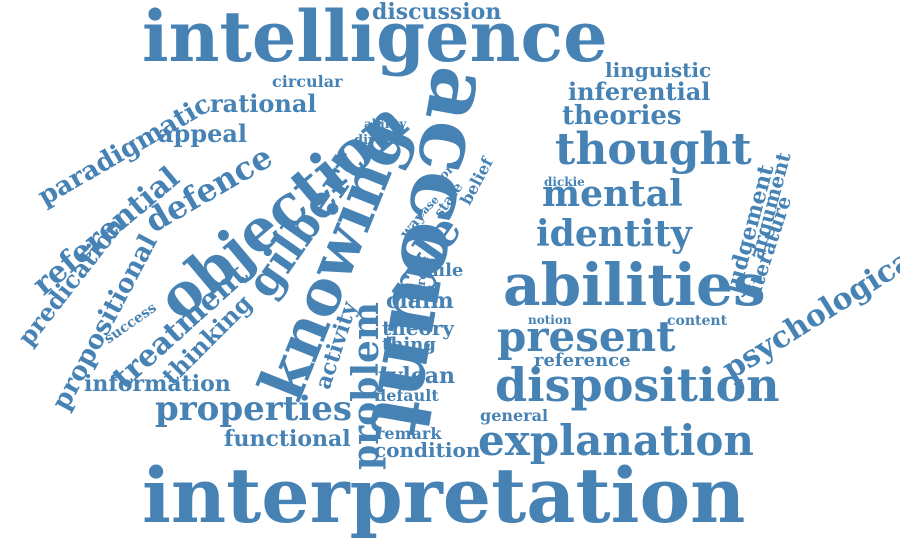  Describe the element at coordinates (418, 328) in the screenshot. I see `word-theory: theory` at that location.